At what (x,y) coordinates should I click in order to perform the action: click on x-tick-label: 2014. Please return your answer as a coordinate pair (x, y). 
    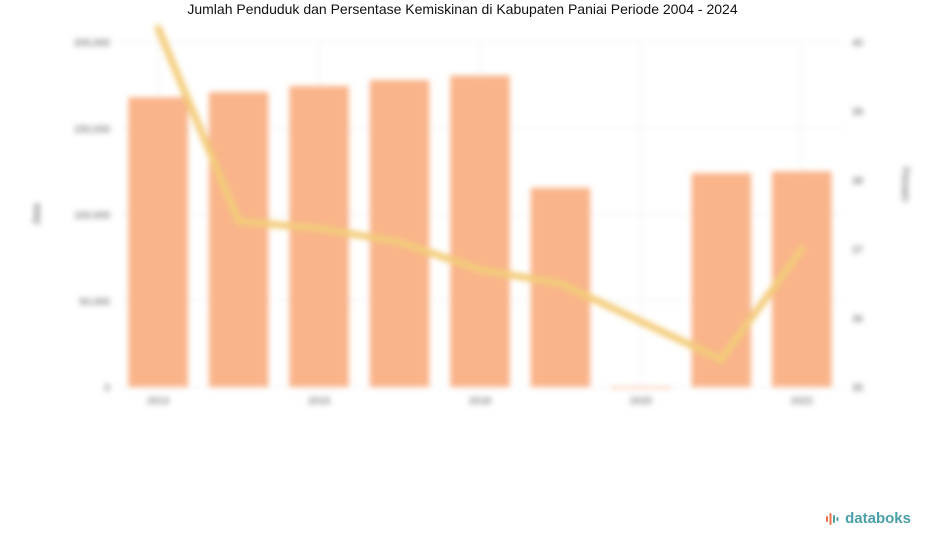
    Looking at the image, I should click on (158, 401).